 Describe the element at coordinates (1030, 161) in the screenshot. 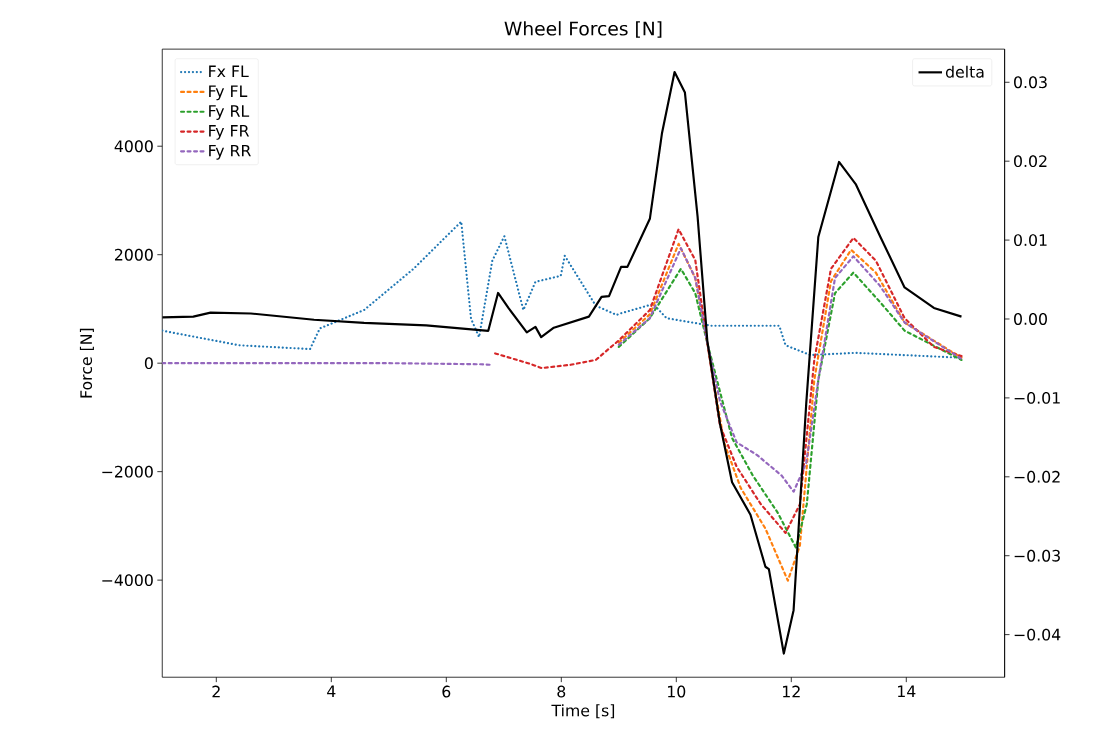

I see `y2-tick-label: 0.02` at that location.